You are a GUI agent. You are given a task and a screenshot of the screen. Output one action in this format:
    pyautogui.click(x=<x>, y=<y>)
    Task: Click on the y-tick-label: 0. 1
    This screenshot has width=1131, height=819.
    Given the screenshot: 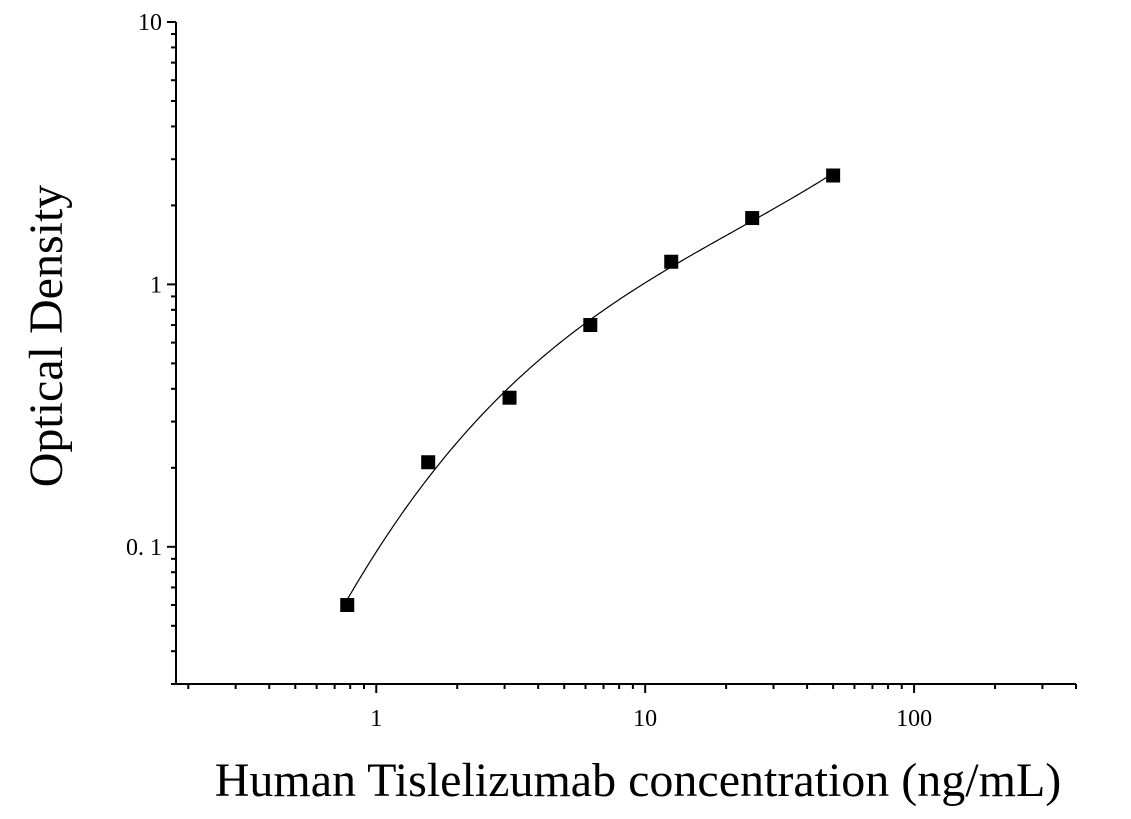 What is the action you would take?
    pyautogui.click(x=144, y=548)
    